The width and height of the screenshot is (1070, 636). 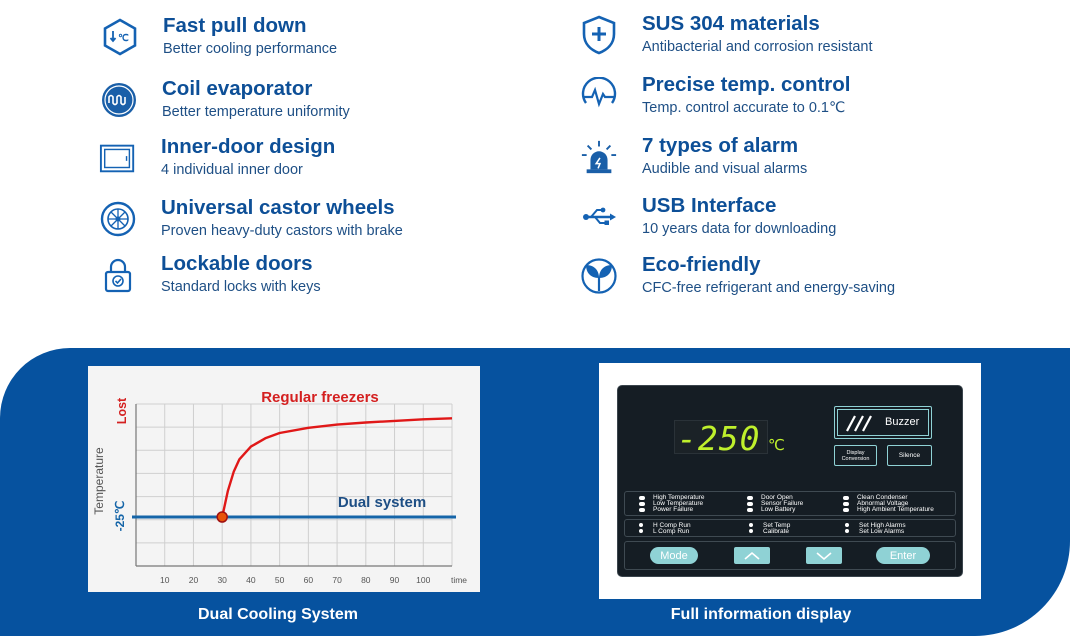 I want to click on display-conversion-label: Display Conversion, so click(x=855, y=455).